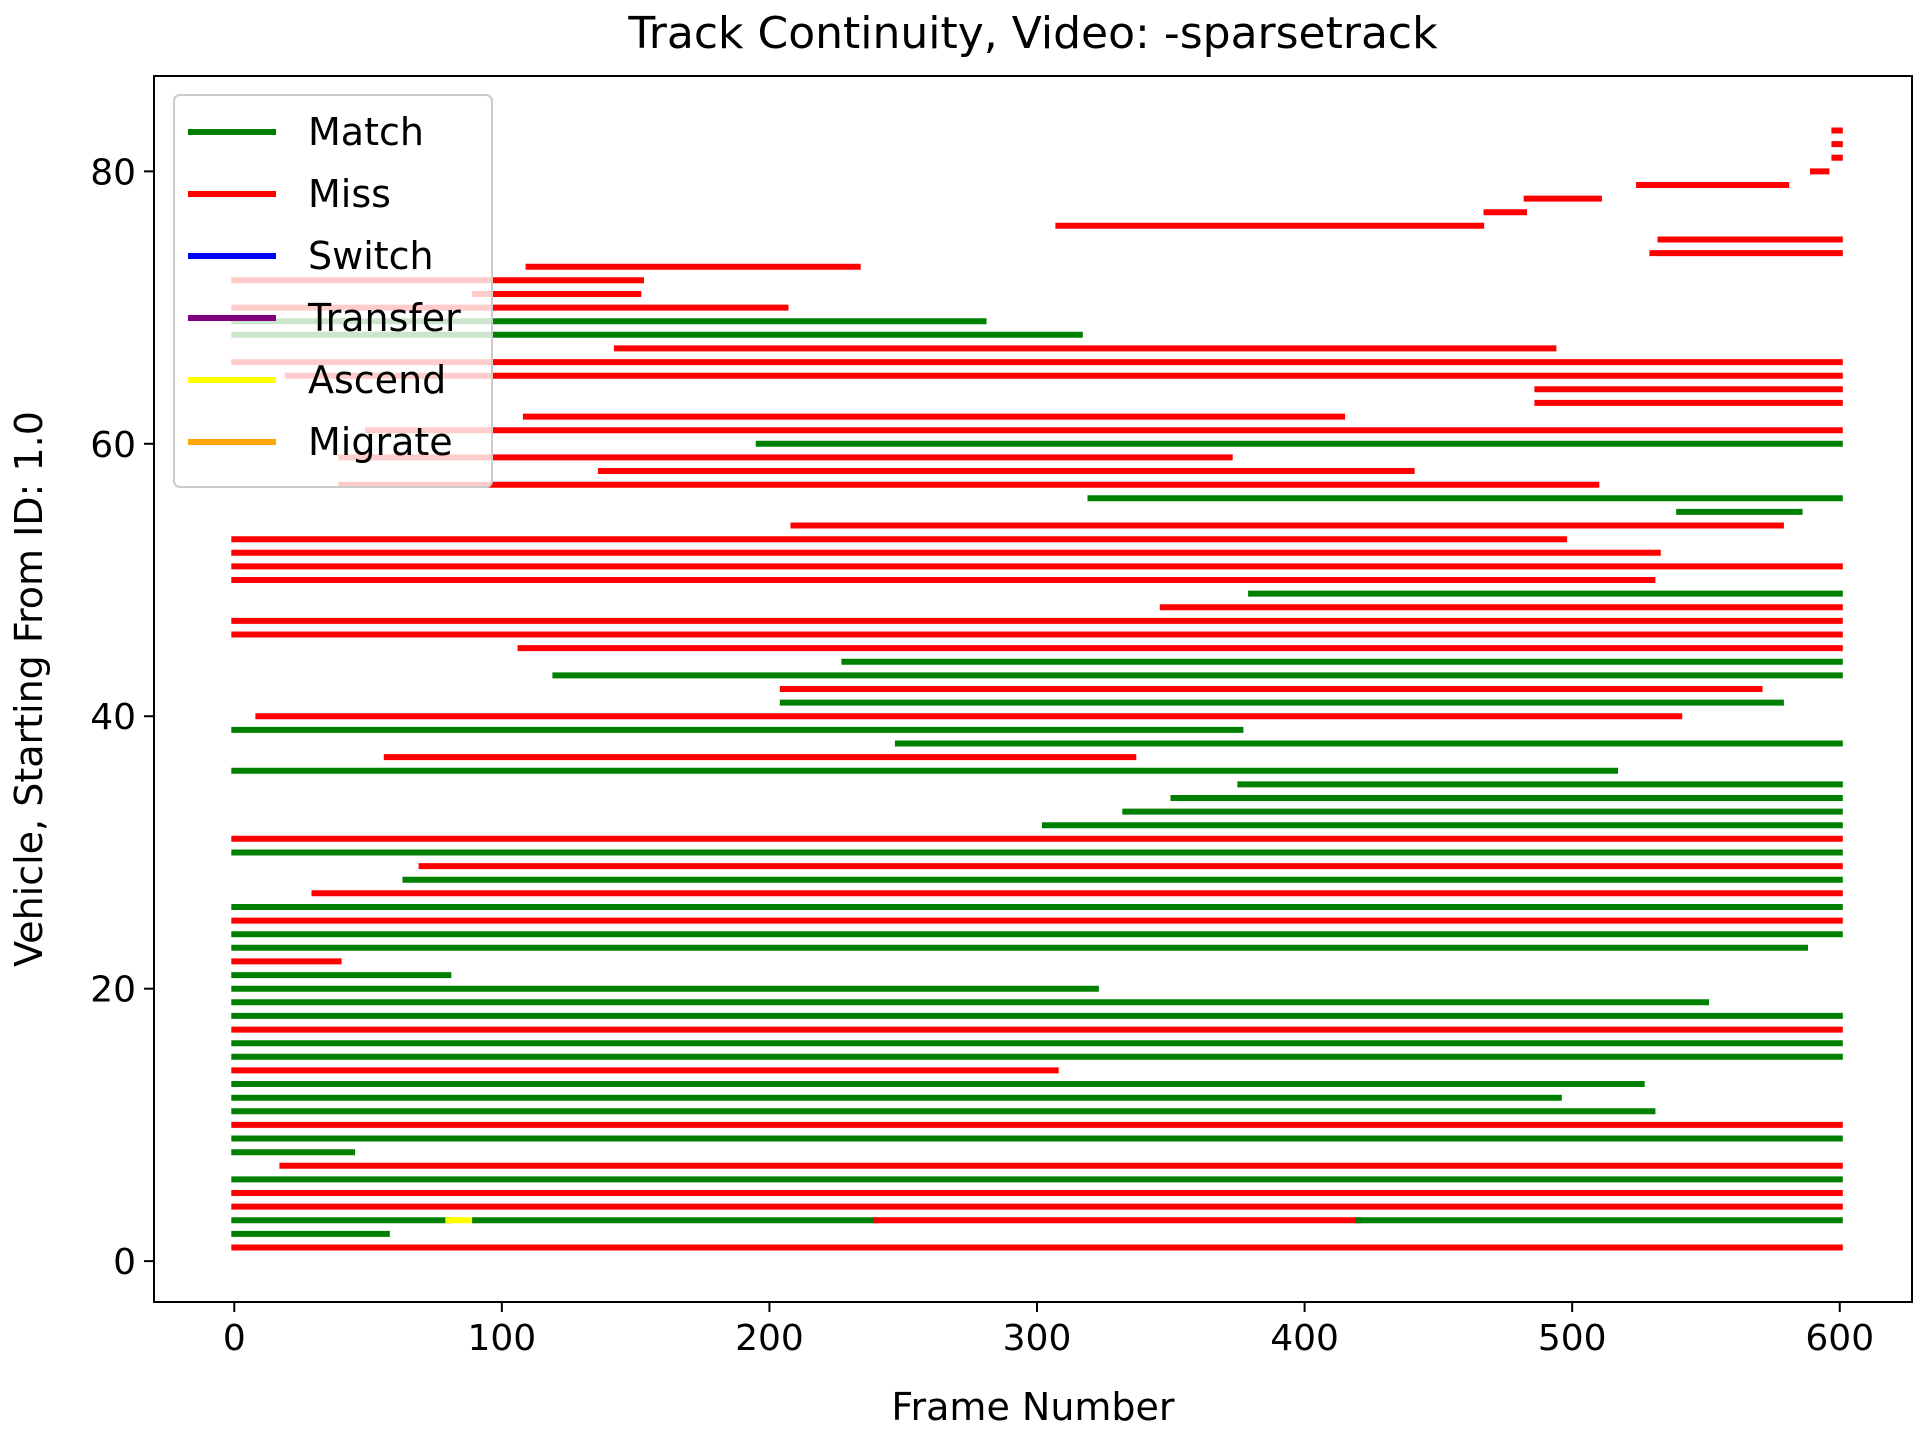 Image resolution: width=1920 pixels, height=1440 pixels. I want to click on y-tick-label: 0, so click(124, 1262).